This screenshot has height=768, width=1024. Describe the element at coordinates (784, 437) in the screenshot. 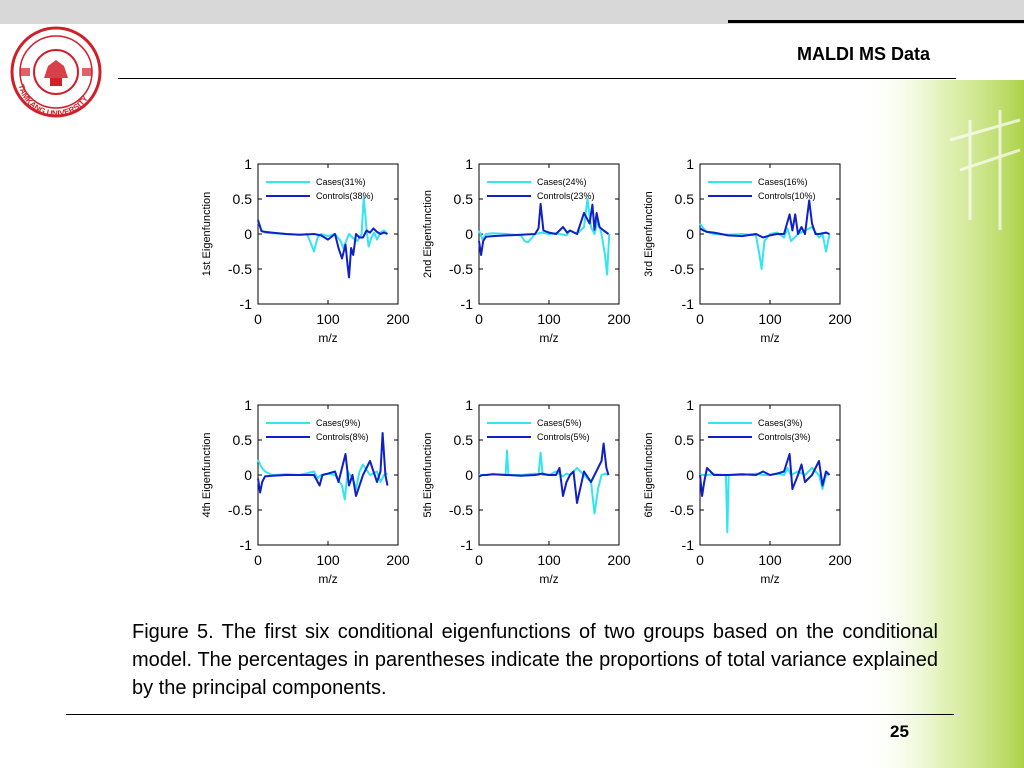

I see `legend-label: Controls(3%)` at that location.